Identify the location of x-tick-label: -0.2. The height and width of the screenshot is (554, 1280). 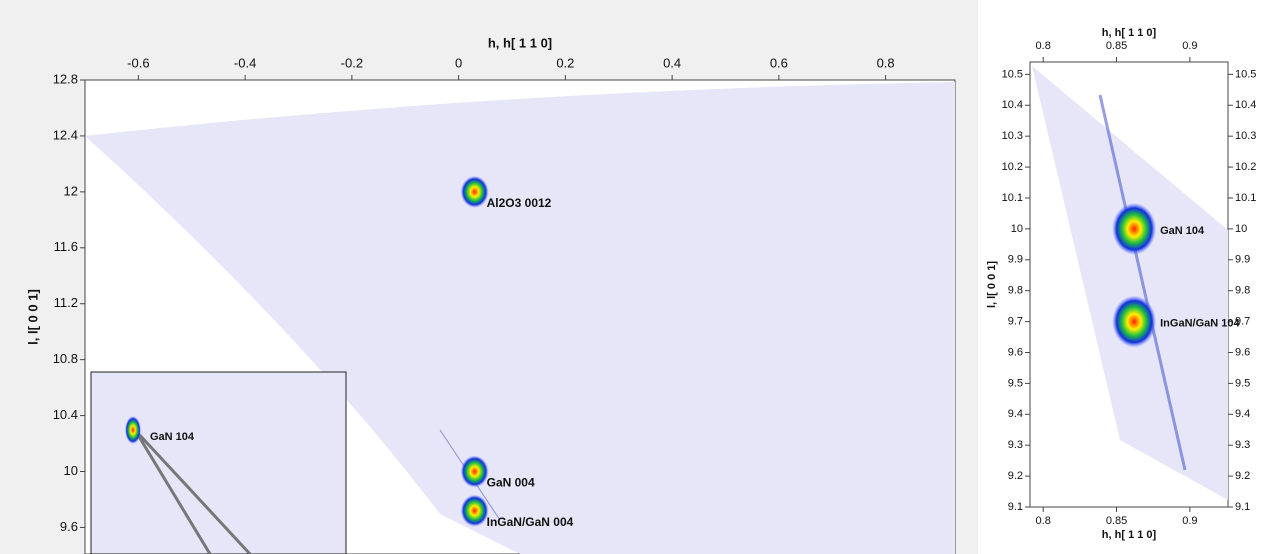
(352, 62).